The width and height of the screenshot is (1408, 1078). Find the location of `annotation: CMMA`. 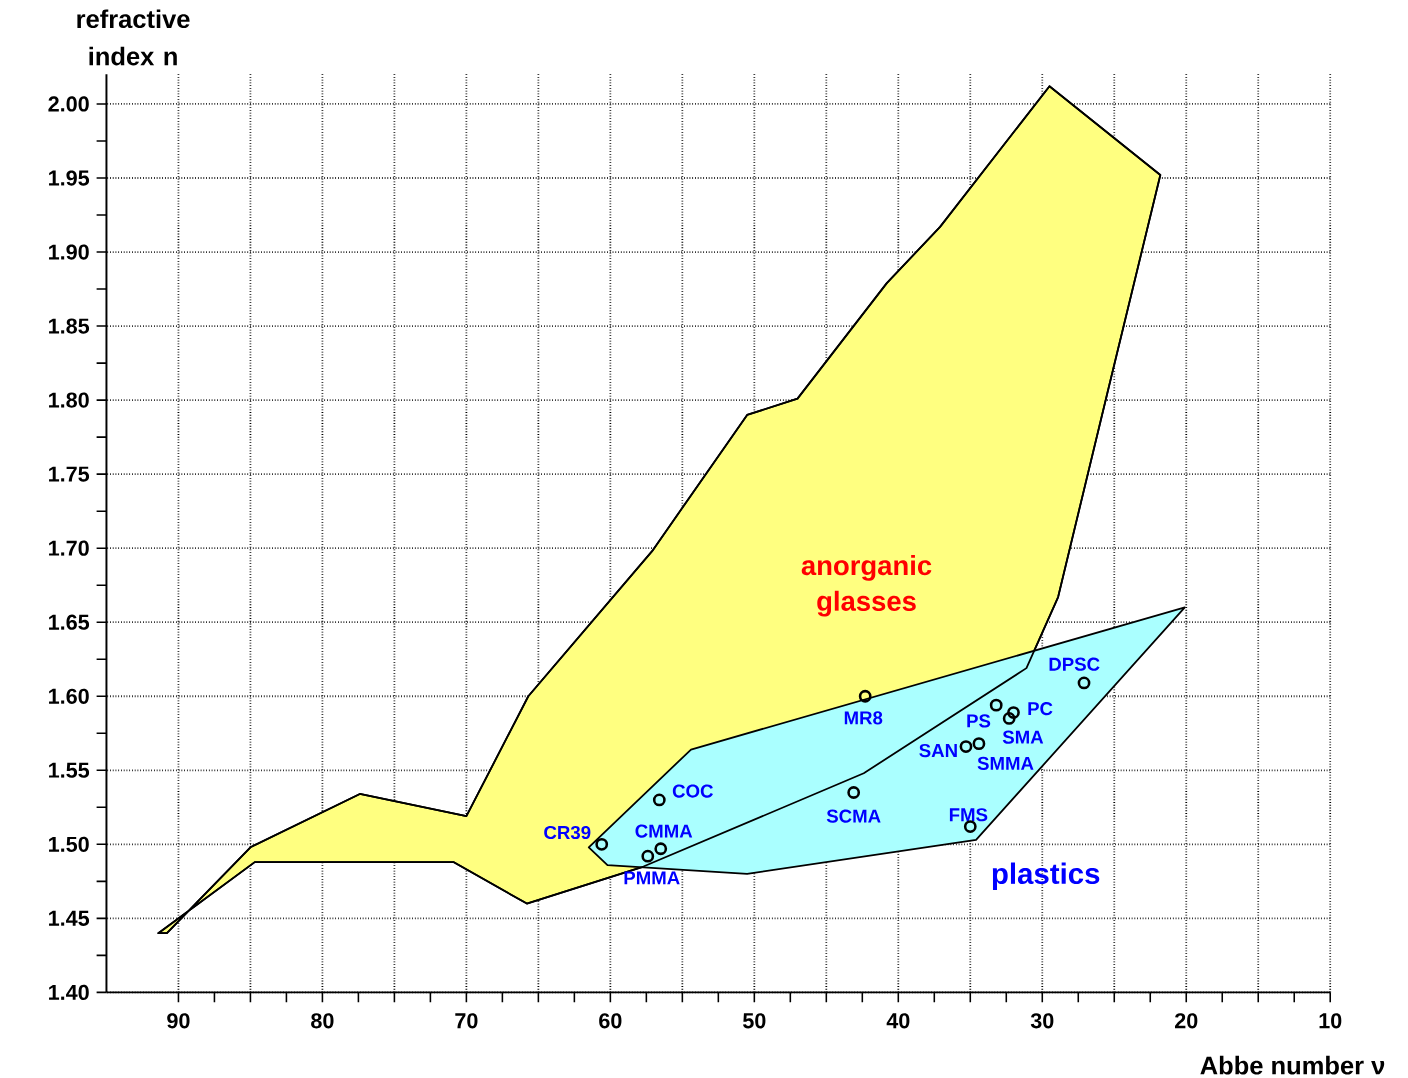

annotation: CMMA is located at coordinates (664, 831).